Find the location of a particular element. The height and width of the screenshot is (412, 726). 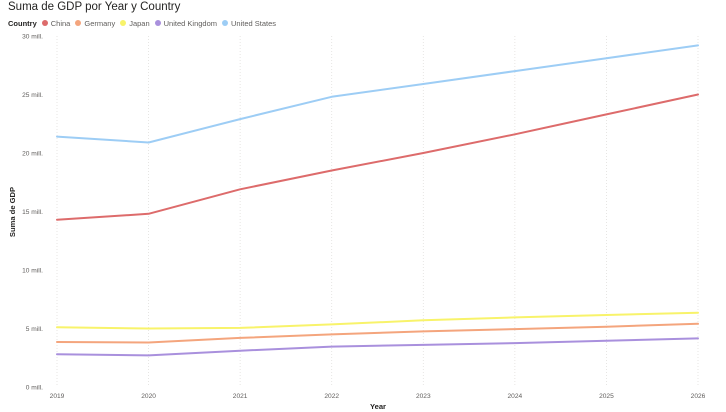

y-tick-label: 20 mill. is located at coordinates (32, 154).